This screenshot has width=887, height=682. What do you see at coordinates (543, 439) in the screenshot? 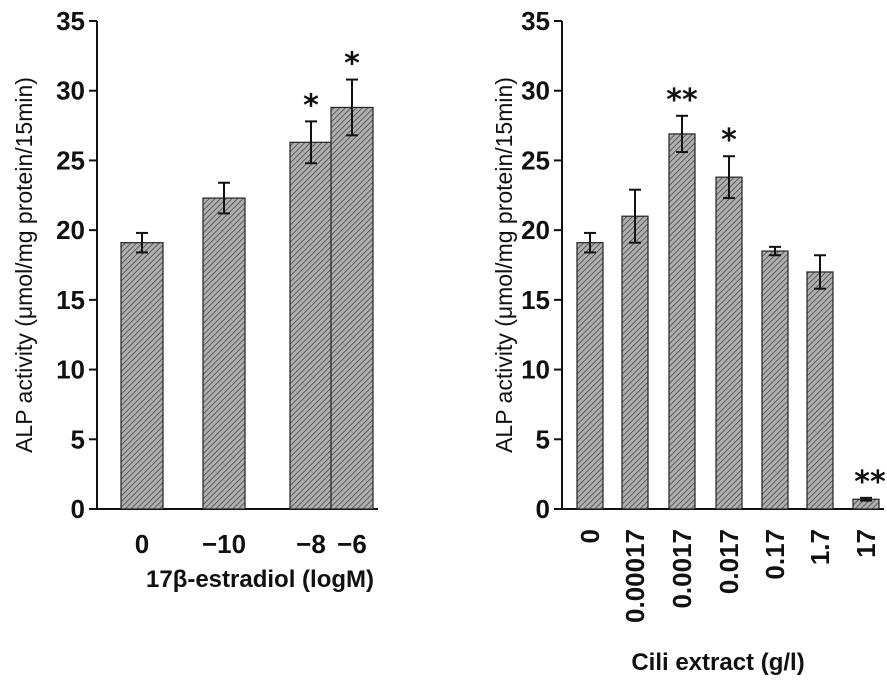
I see `right-y-tick-label: 5` at bounding box center [543, 439].